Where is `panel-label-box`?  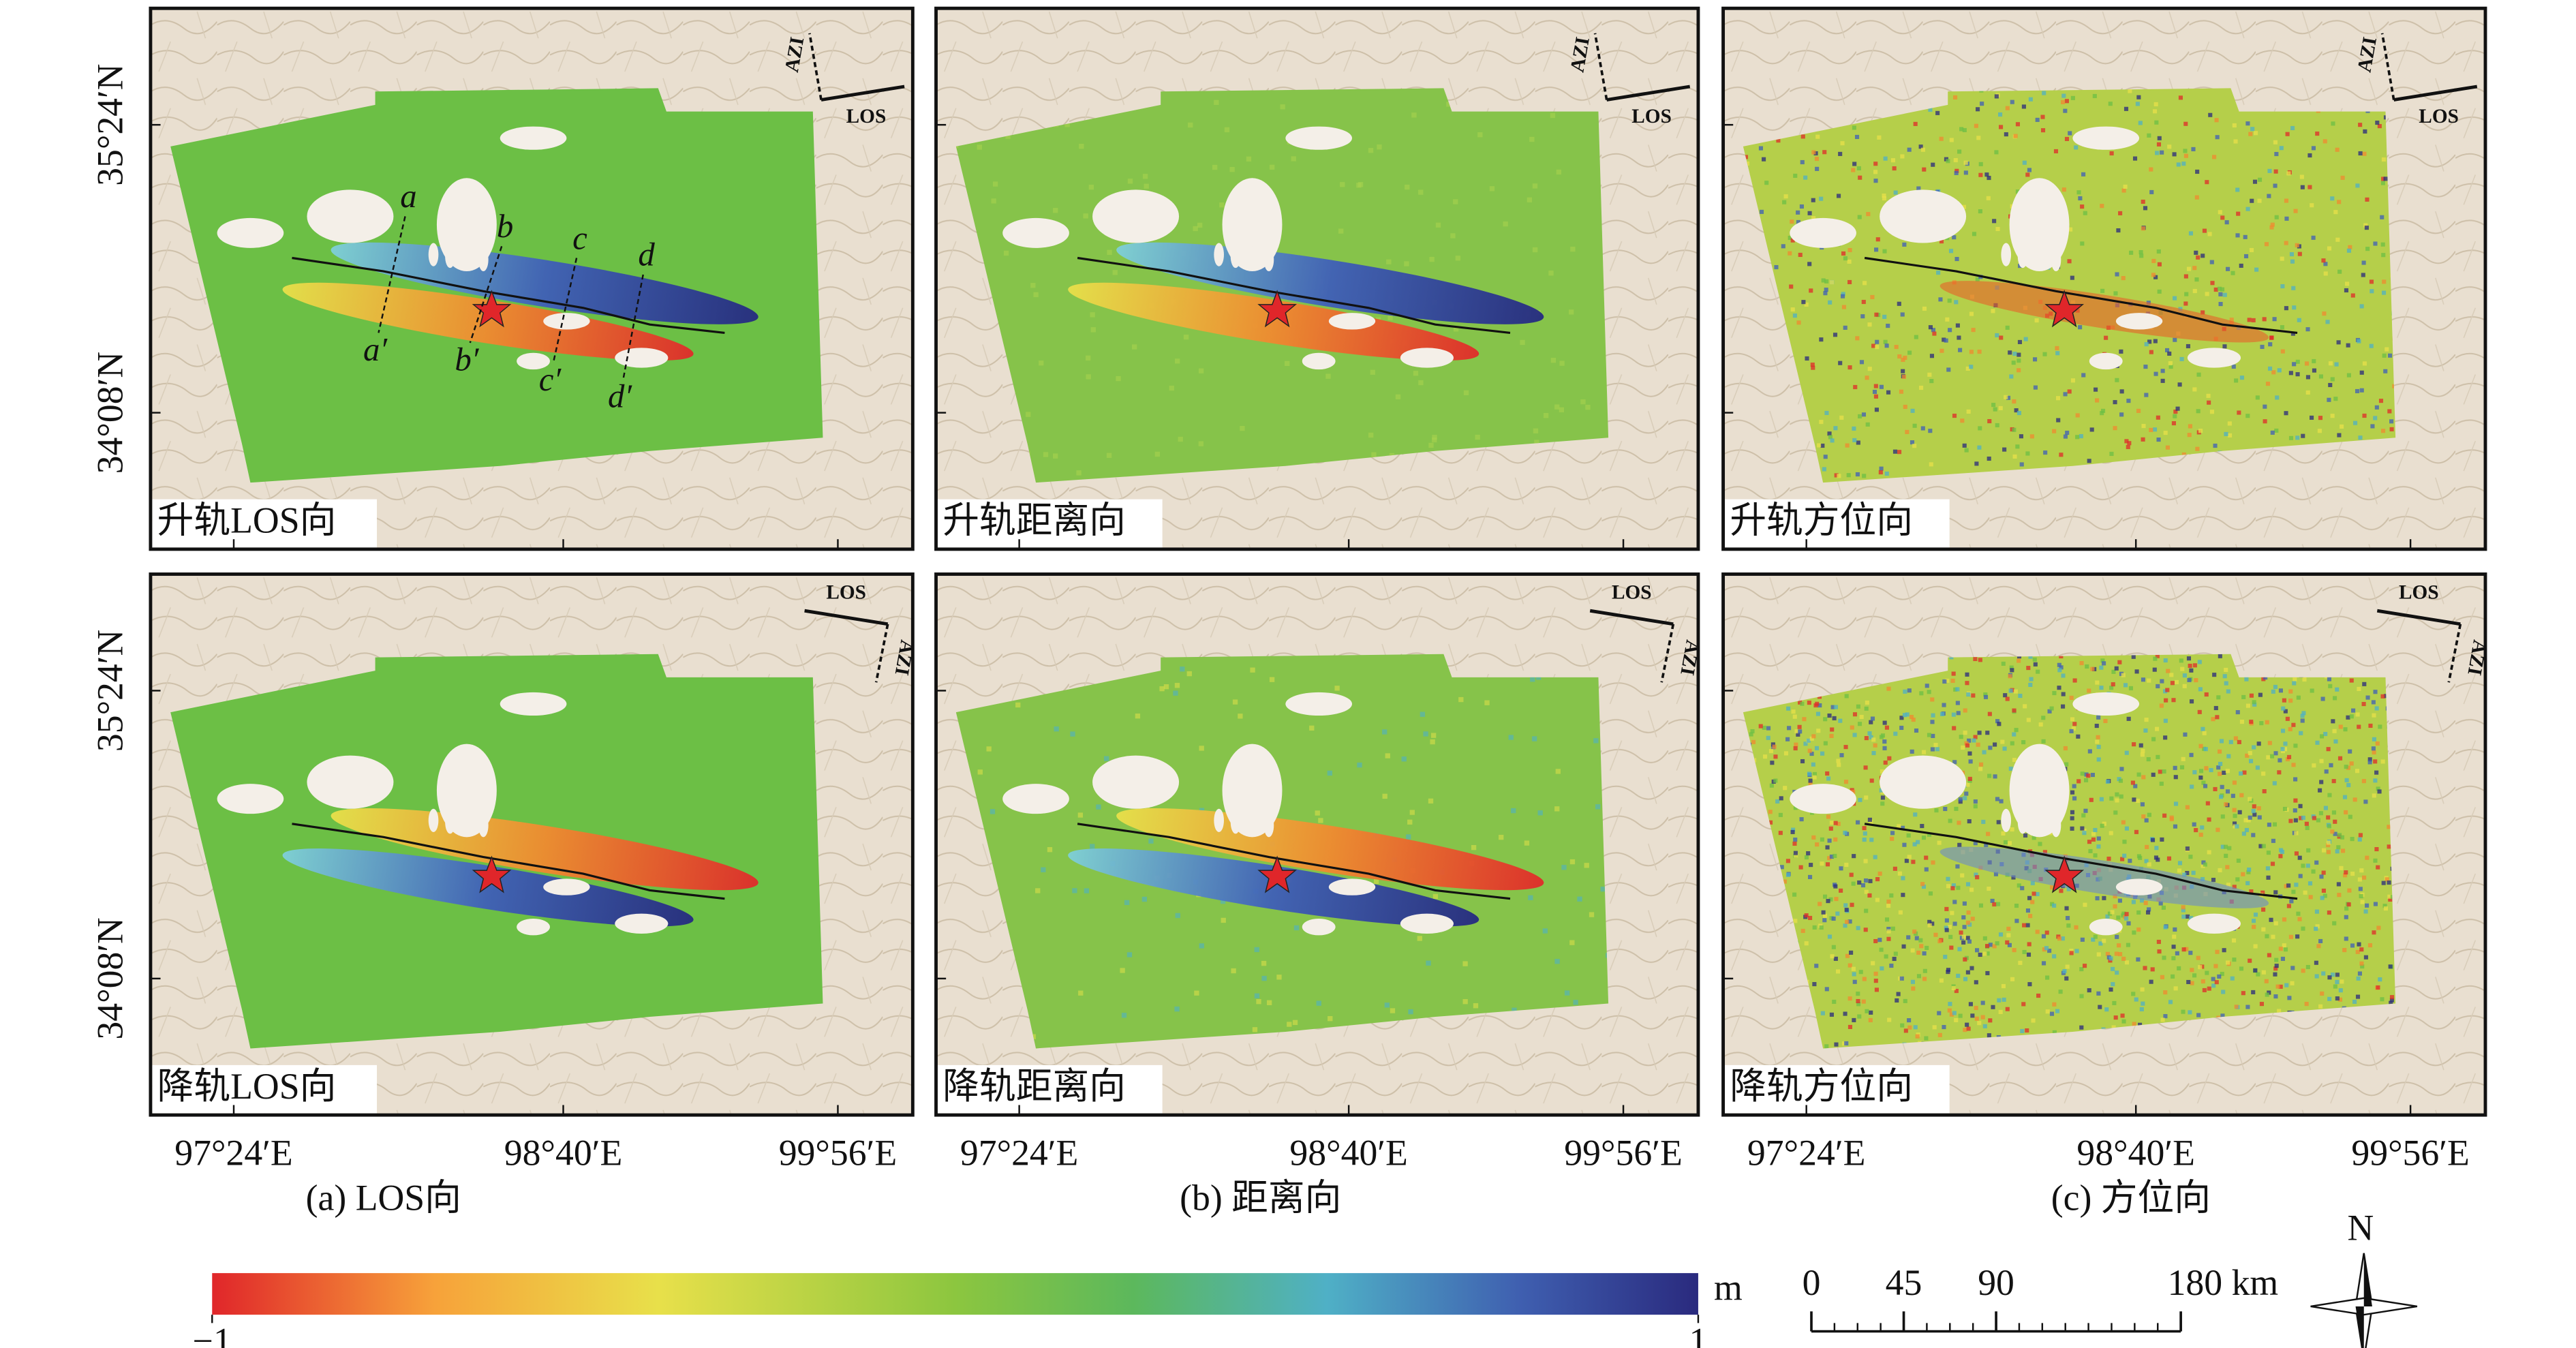 panel-label-box is located at coordinates (1050, 523).